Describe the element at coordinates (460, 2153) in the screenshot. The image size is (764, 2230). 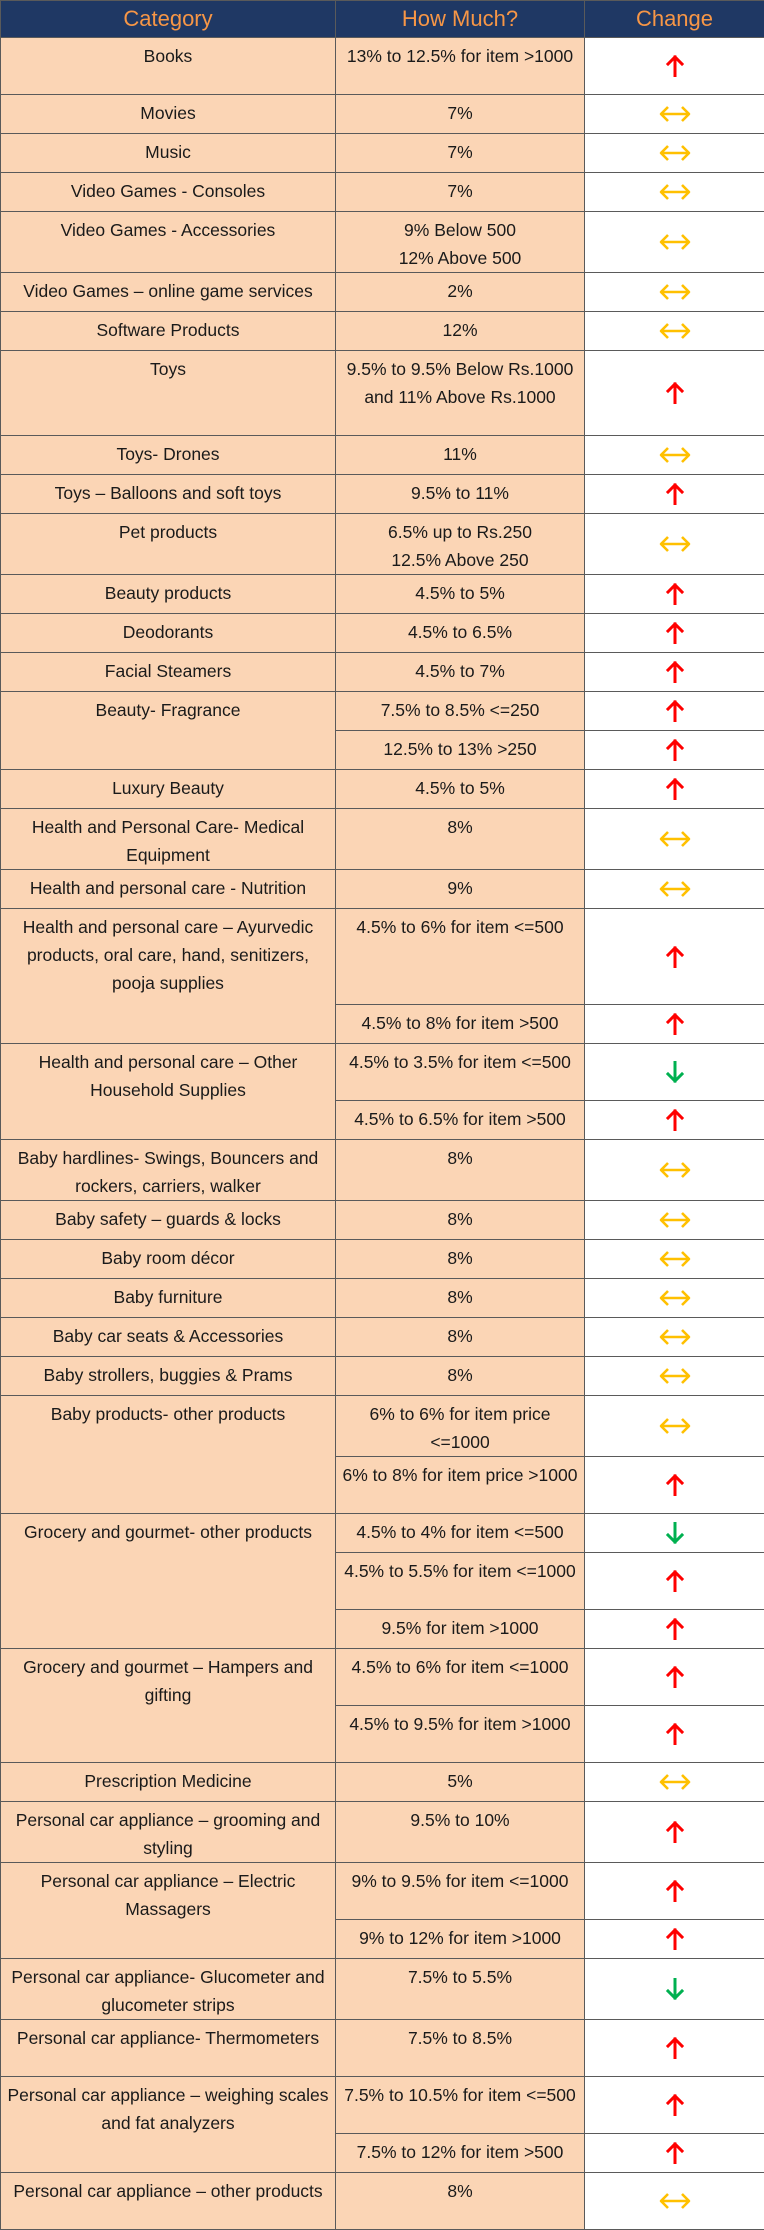
I see `fee-amount-cell: 7.5% to 12% for item >500` at that location.